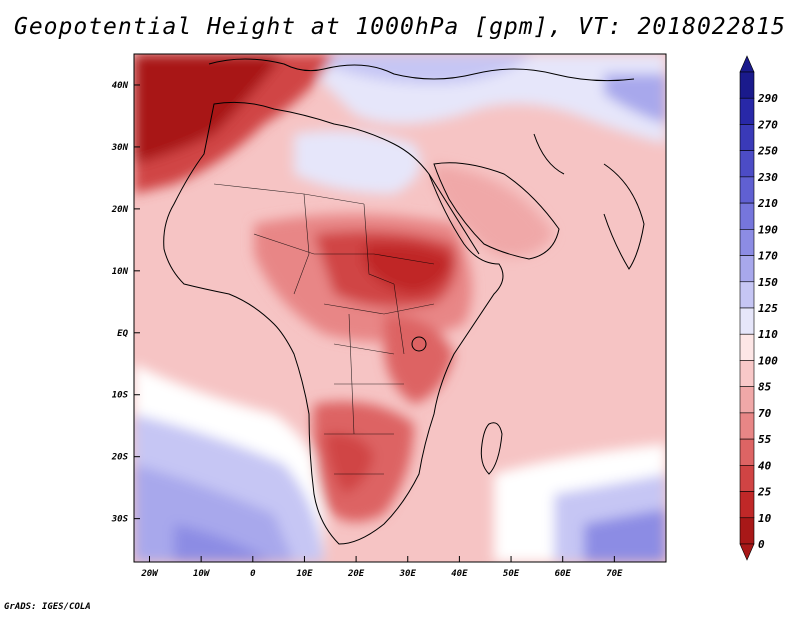 The width and height of the screenshot is (800, 618). Describe the element at coordinates (47, 607) in the screenshot. I see `grads-credit: GrADS: IGES/COLA` at that location.